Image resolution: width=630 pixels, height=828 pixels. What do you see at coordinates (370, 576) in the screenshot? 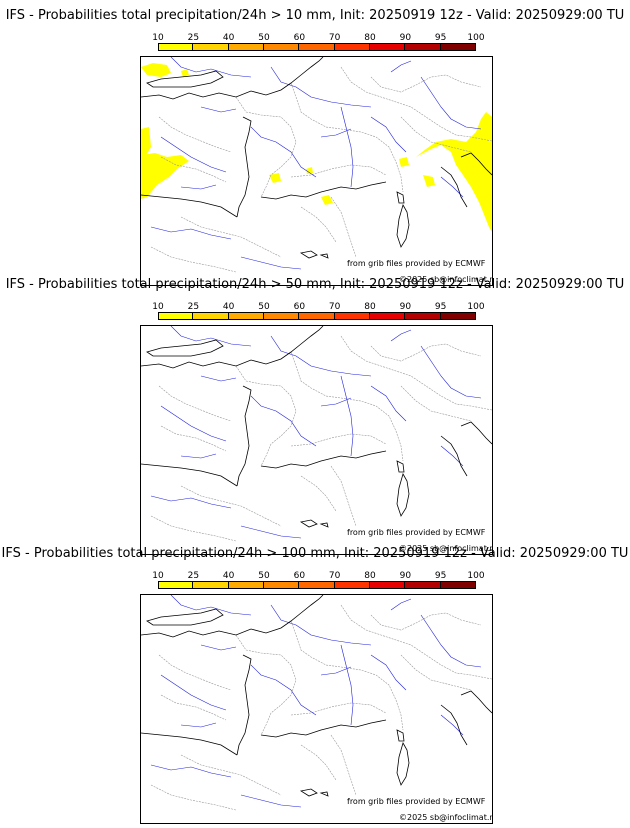
I see `colorbar-tick-label: 80` at bounding box center [370, 576].